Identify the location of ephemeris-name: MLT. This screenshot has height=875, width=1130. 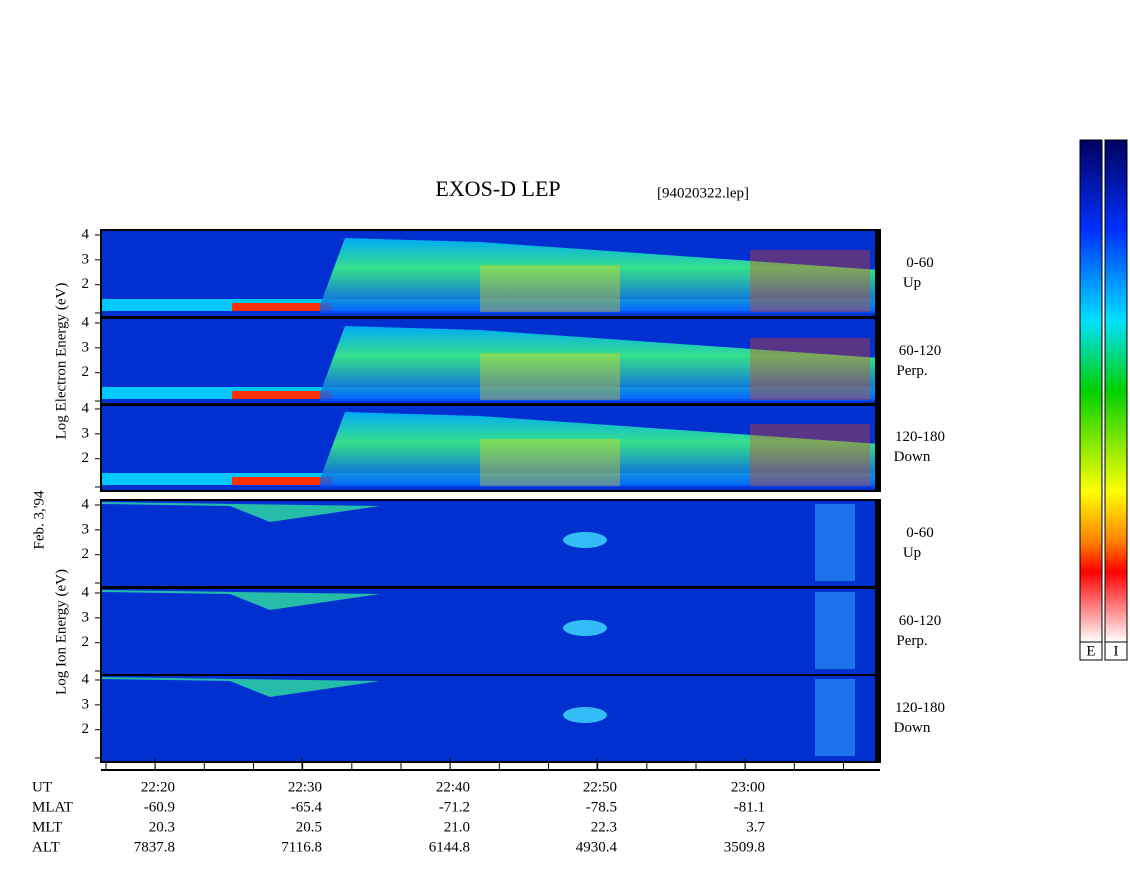
(47, 827).